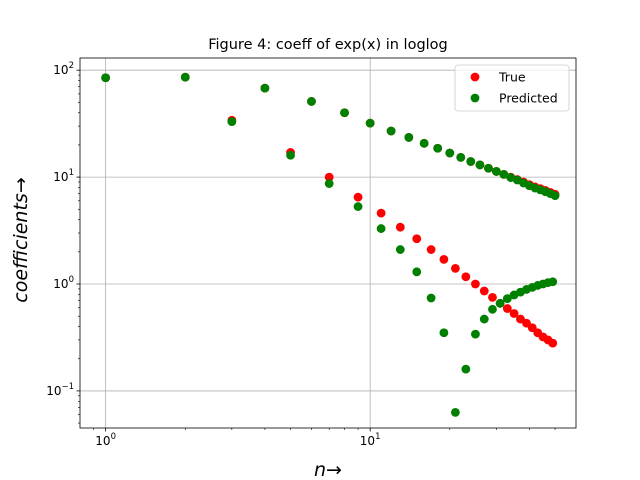 This screenshot has width=640, height=480. What do you see at coordinates (71, 280) in the screenshot?
I see `y-tick-exponent: 0` at bounding box center [71, 280].